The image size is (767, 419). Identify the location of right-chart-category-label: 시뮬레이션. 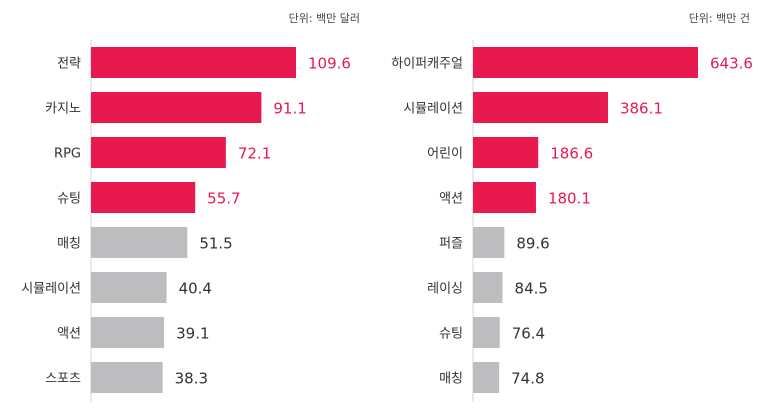
(433, 109).